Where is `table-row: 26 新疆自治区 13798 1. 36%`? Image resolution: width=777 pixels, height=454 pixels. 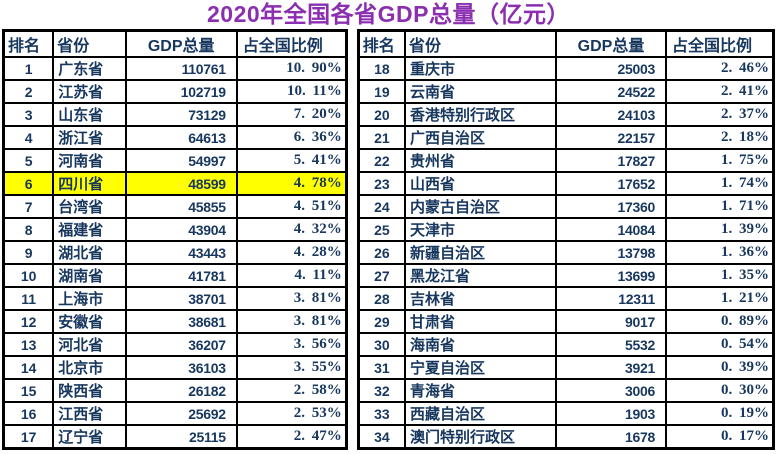
table-row: 26 新疆自治区 13798 1. 36% is located at coordinates (566, 252).